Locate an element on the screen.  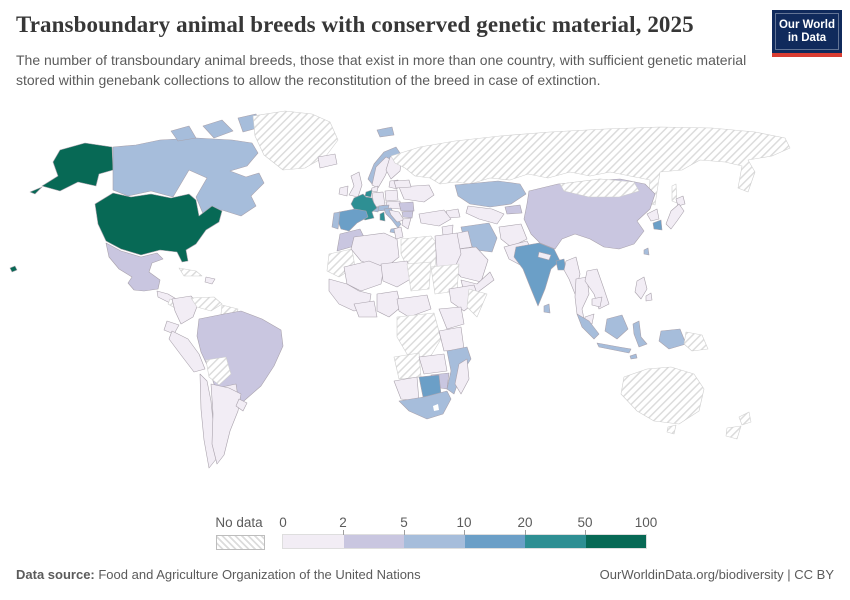
country-zambia is located at coordinates (433, 364).